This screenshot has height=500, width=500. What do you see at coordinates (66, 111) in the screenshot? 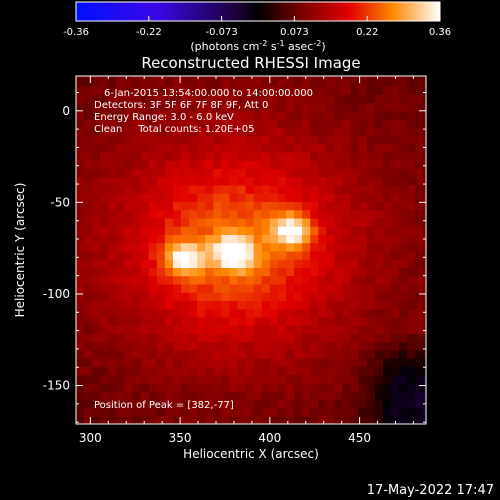
I see `y-tick-label: 0` at bounding box center [66, 111].